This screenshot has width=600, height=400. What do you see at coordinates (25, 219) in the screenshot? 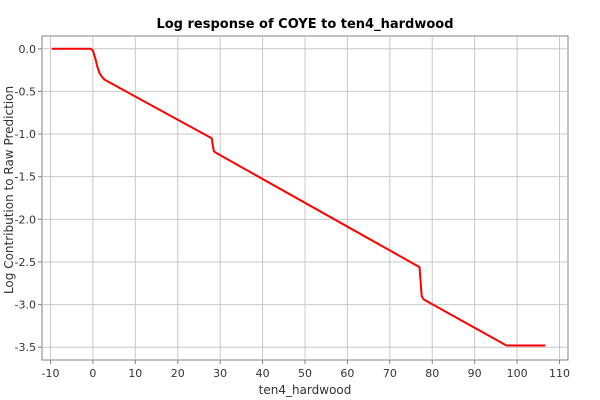
I see `y-tick-label: -2.0` at bounding box center [25, 219].